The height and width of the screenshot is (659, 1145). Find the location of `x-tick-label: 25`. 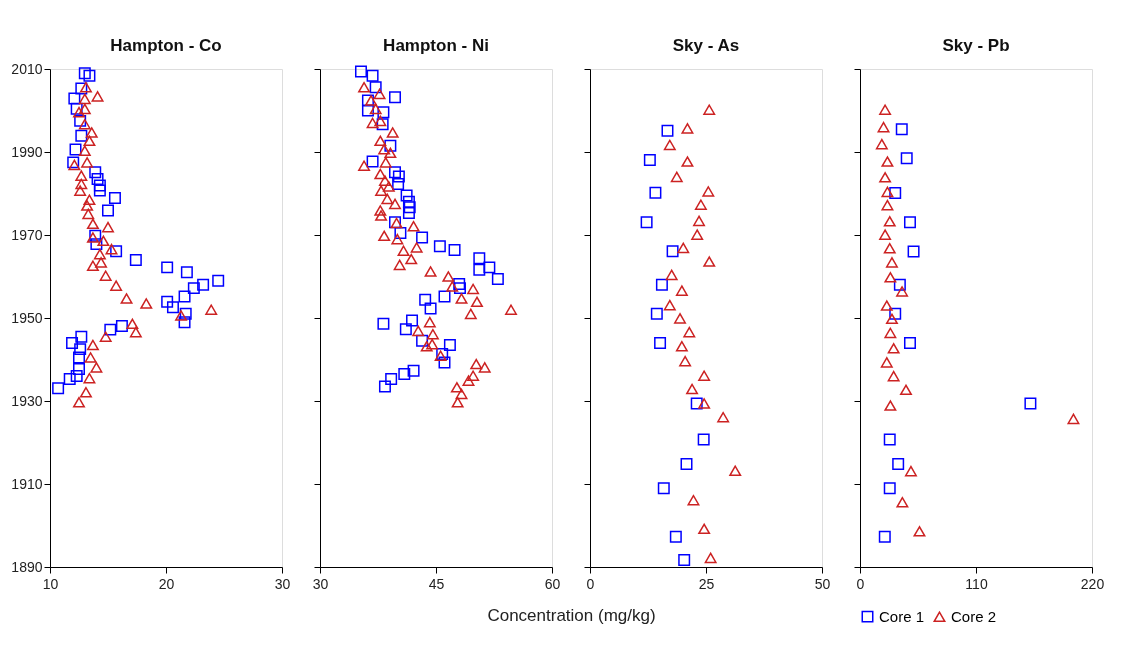

x-tick-label: 25 is located at coordinates (706, 583).